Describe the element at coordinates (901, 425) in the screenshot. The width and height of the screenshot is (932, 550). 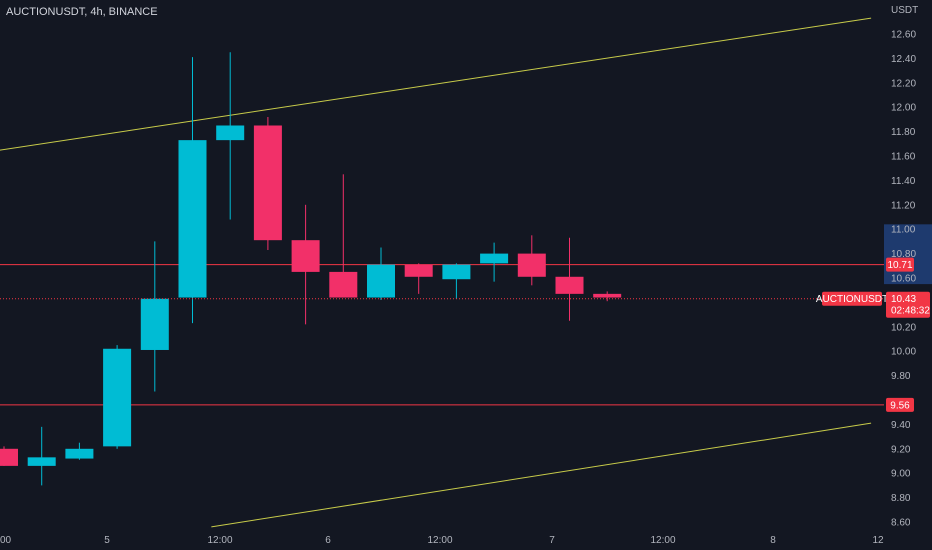
I see `y-tick-label: 9.40` at that location.